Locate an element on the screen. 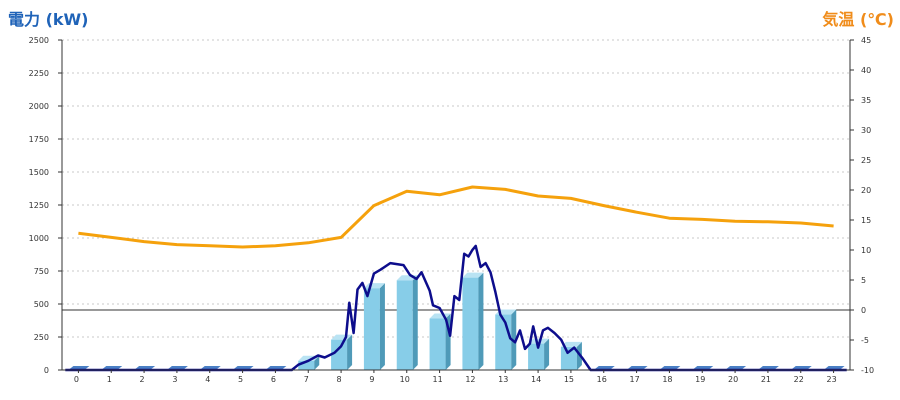 This screenshot has height=400, width=900. right-axis-tick-label: -10 is located at coordinates (867, 370).